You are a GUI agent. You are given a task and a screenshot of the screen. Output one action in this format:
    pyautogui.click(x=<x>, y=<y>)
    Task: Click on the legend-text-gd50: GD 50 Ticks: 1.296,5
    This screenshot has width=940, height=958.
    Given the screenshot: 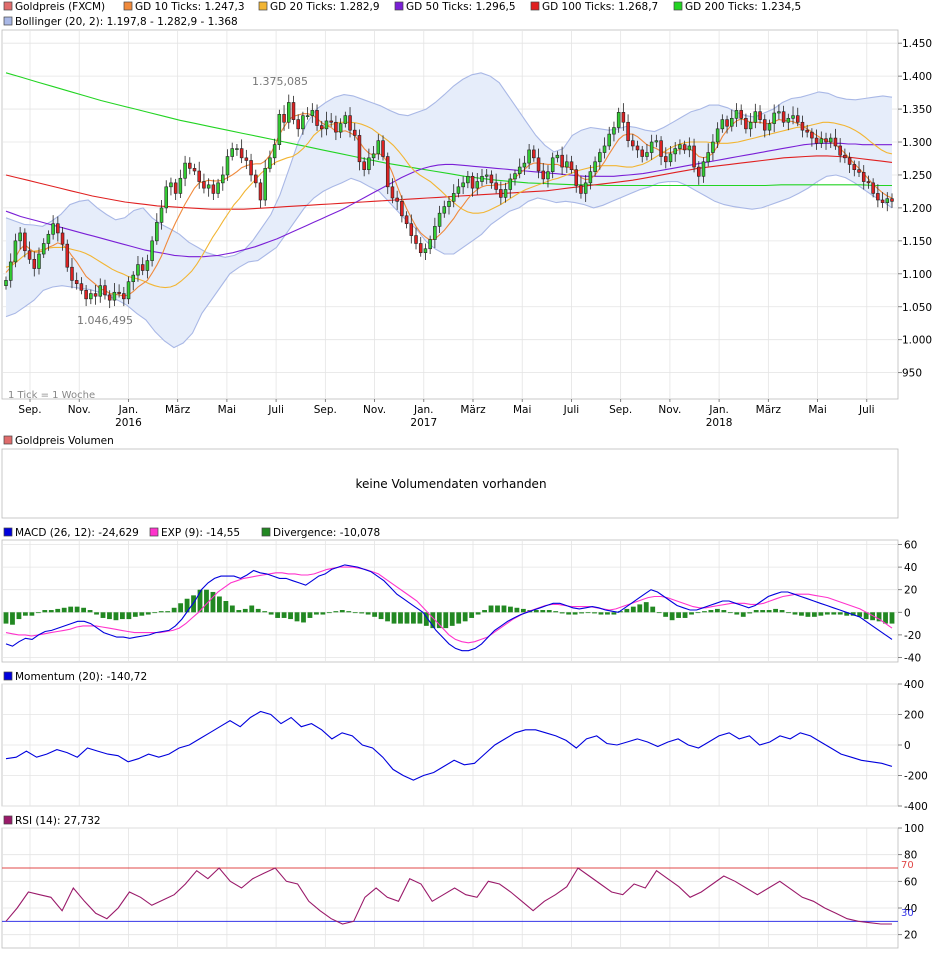 What is the action you would take?
    pyautogui.click(x=461, y=7)
    